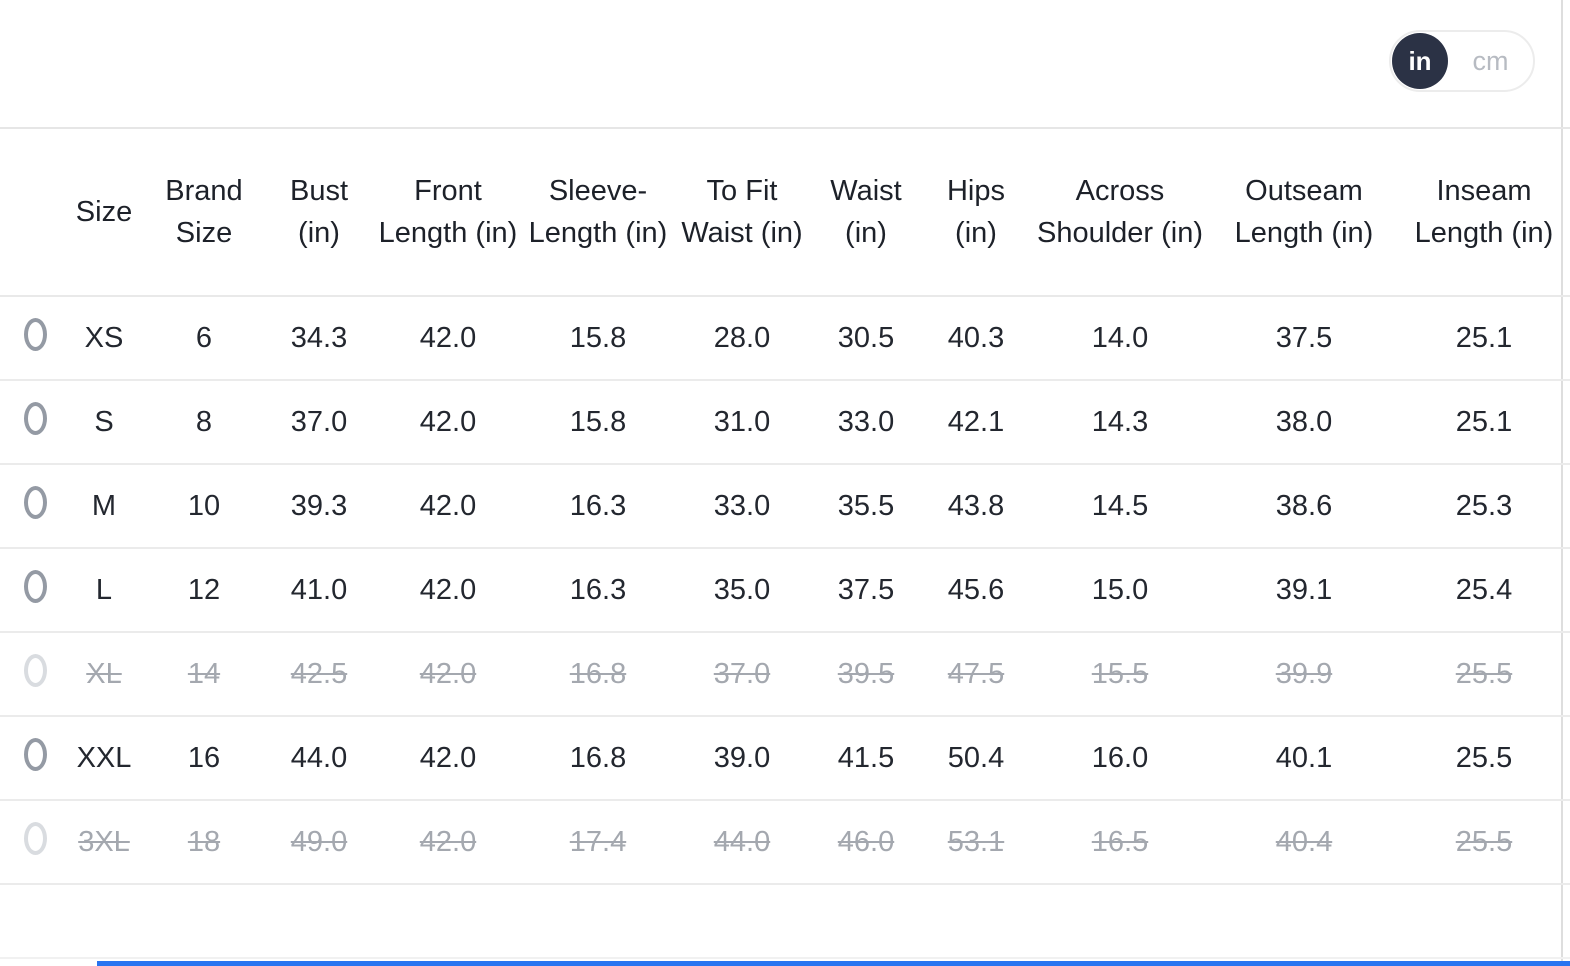 This screenshot has width=1570, height=966. Describe the element at coordinates (204, 212) in the screenshot. I see `column-header-brand-size: Brand Size` at that location.